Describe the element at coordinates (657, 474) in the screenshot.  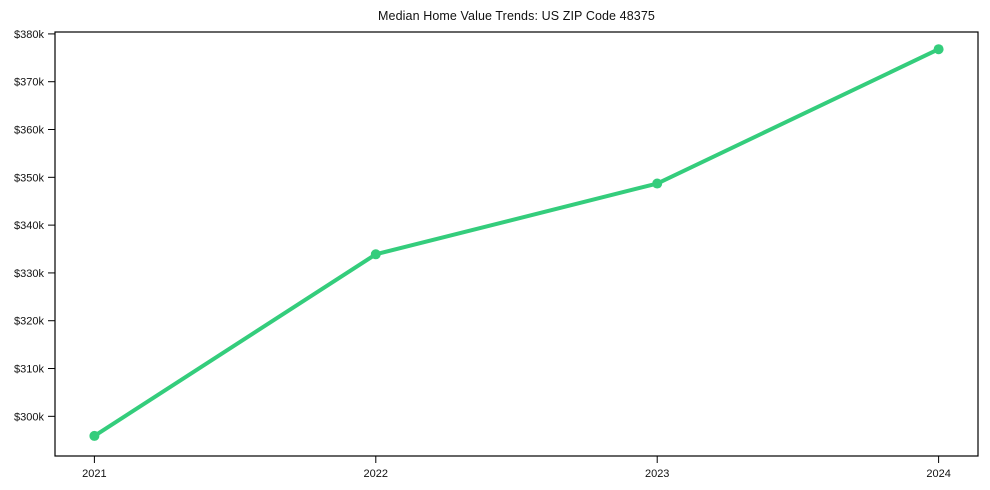
I see `x-tick-label: 2023` at that location.